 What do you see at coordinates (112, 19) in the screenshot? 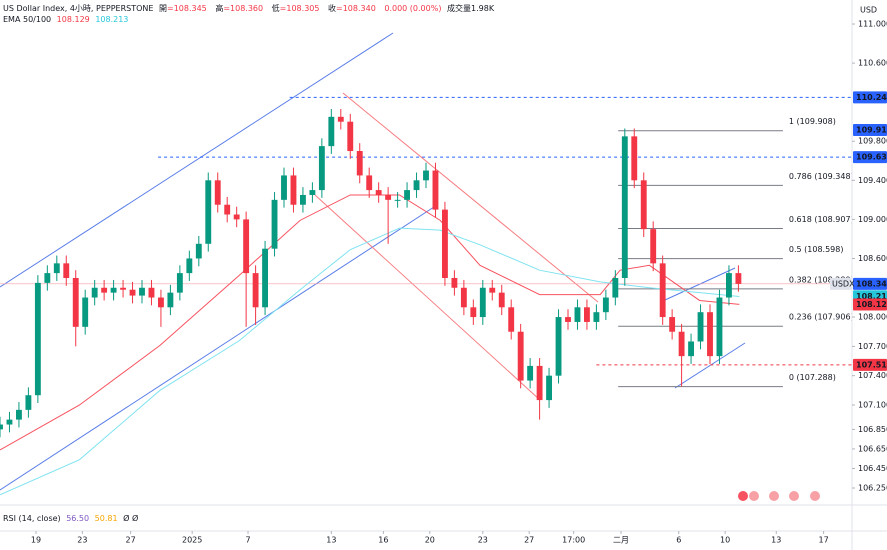
I see `indicator-value: 108.213` at bounding box center [112, 19].